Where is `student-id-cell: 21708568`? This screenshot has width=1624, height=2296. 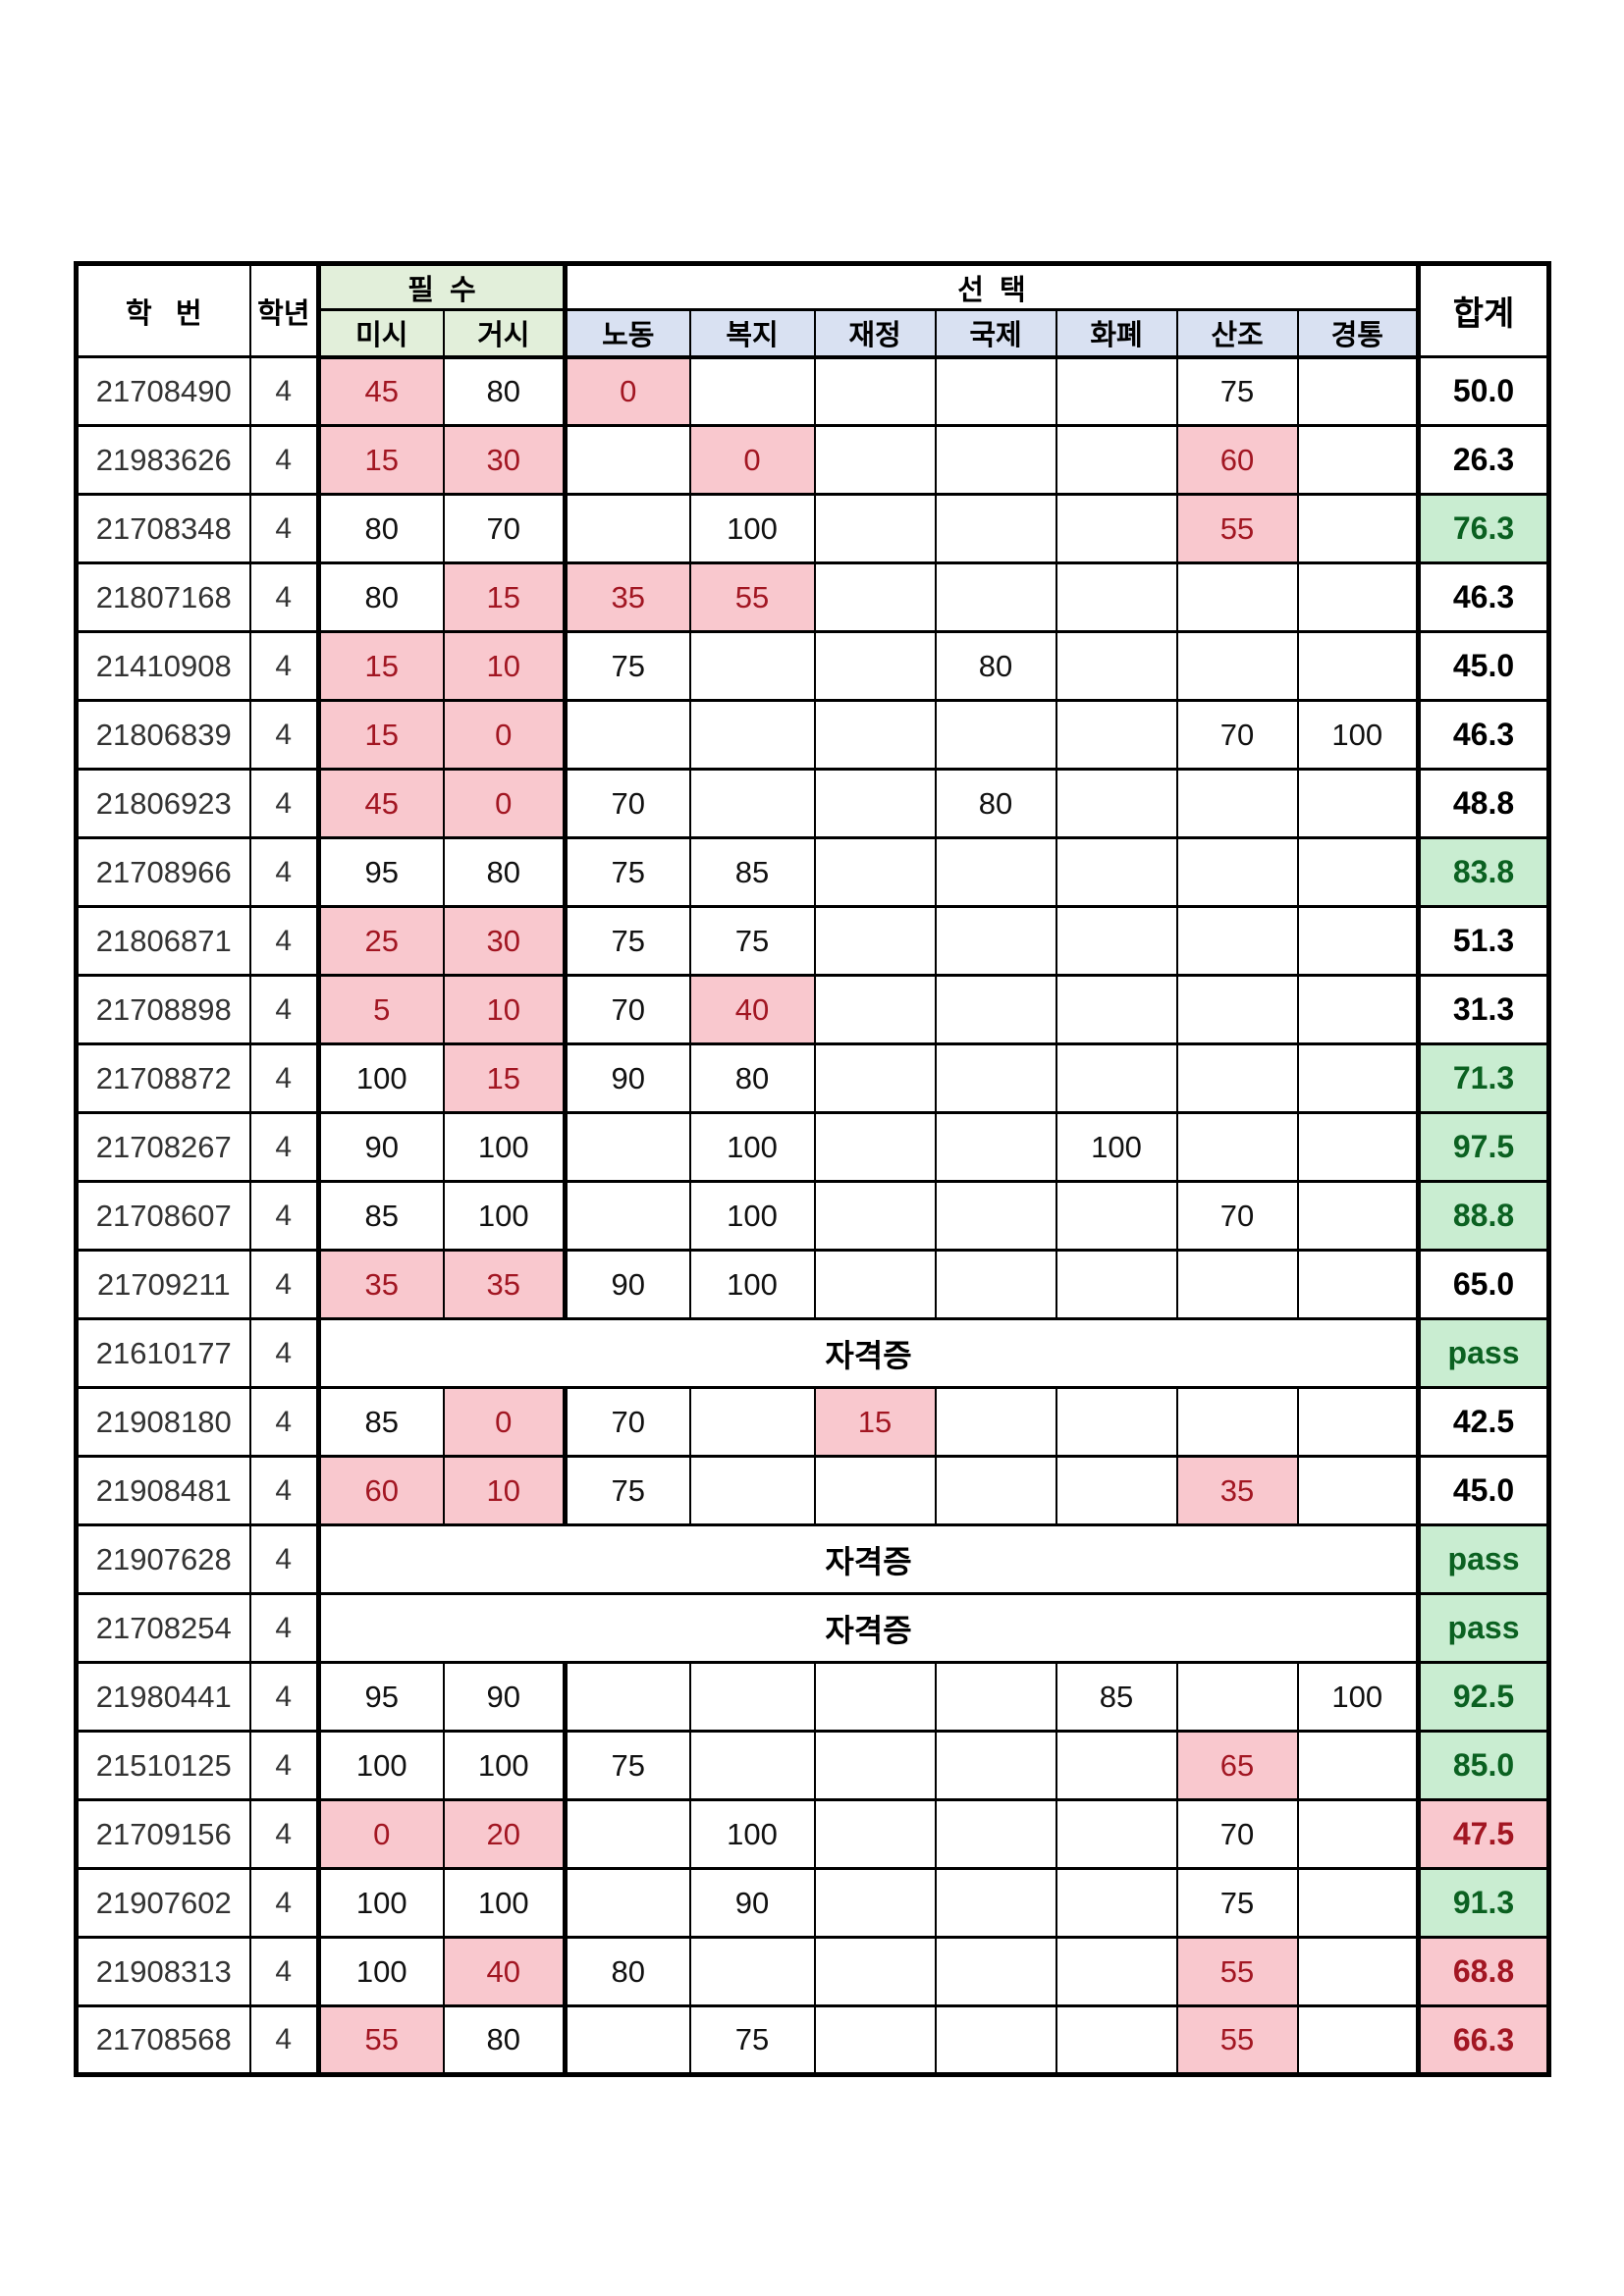 student-id-cell: 21708568 is located at coordinates (163, 2040).